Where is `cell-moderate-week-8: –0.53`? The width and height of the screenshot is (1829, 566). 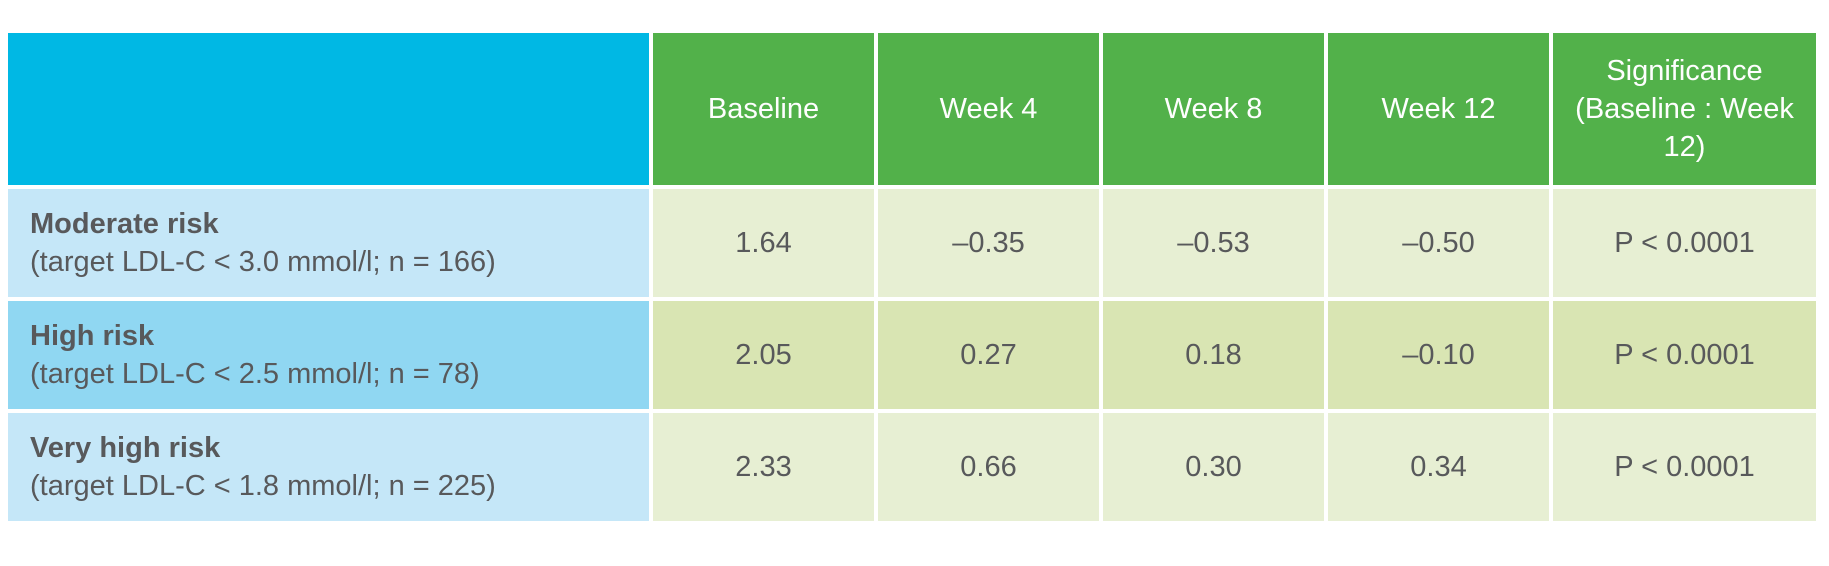 cell-moderate-week-8: –0.53 is located at coordinates (1213, 243).